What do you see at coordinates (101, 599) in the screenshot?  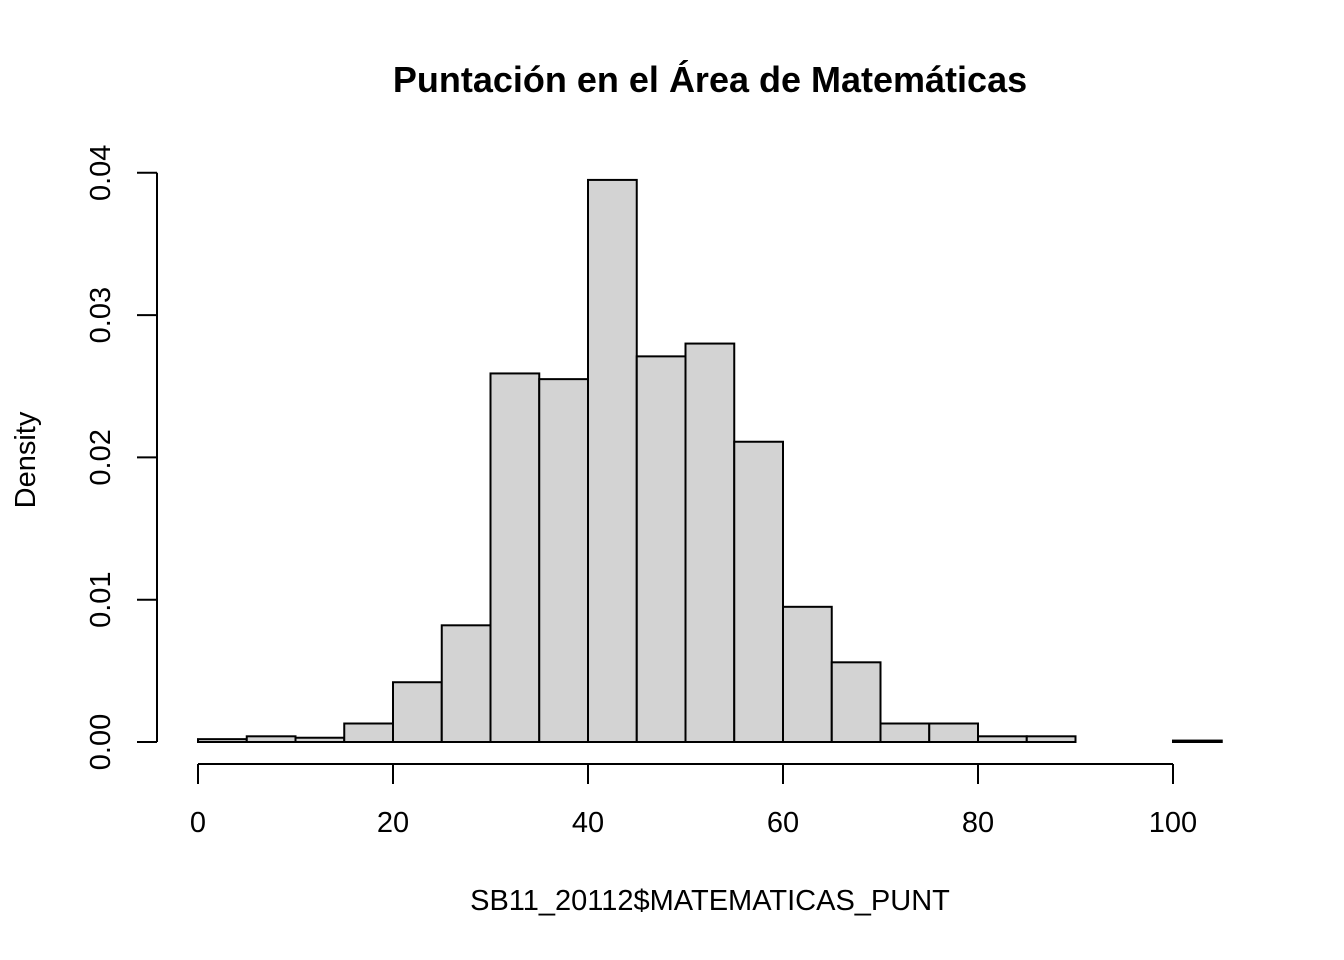 I see `y-tick-label: 0.01` at bounding box center [101, 599].